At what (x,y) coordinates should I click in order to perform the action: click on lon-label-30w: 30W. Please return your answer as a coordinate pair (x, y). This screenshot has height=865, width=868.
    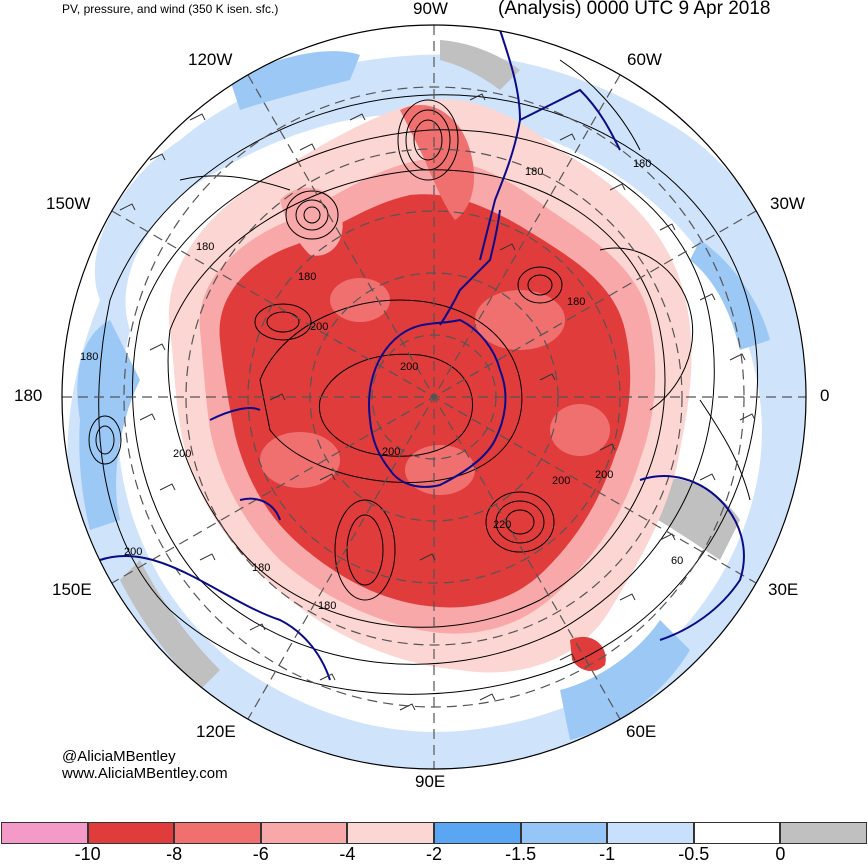
    Looking at the image, I should click on (787, 203).